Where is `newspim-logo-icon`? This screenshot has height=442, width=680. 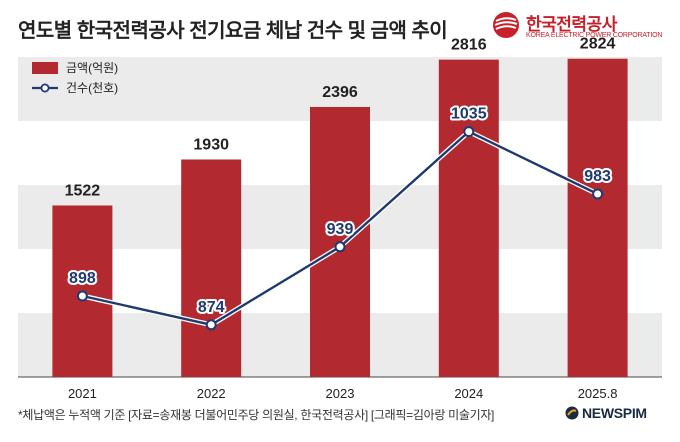
newspim-logo-icon is located at coordinates (572, 413).